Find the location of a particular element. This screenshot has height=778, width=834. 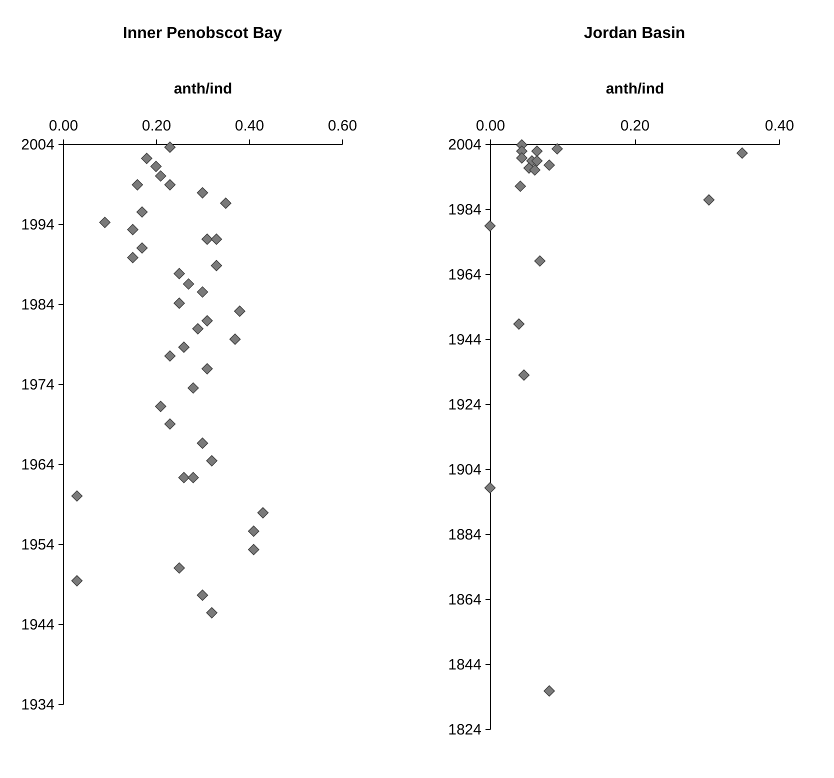

y-tick-label: 1924 is located at coordinates (465, 405).